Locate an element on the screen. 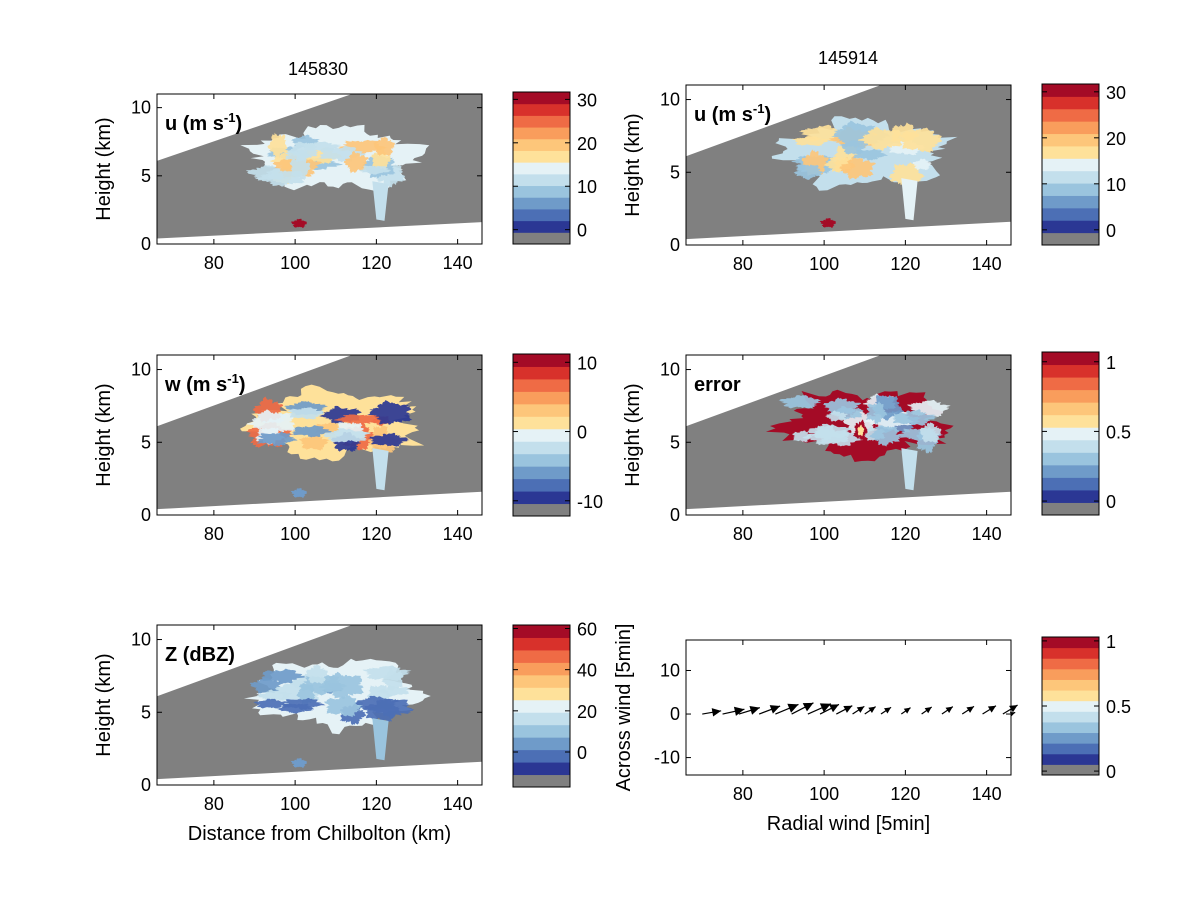 The height and width of the screenshot is (900, 1200). colorbar-tick-label: 0.5 is located at coordinates (1118, 707).